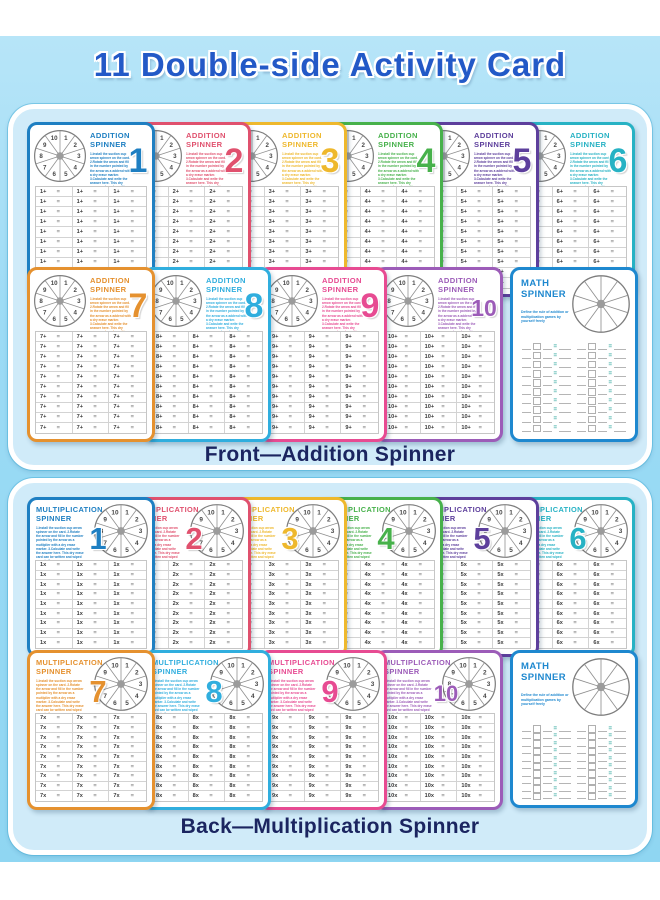 The height and width of the screenshot is (900, 660). Describe the element at coordinates (223, 565) in the screenshot. I see `equation-cell: 2x=` at that location.